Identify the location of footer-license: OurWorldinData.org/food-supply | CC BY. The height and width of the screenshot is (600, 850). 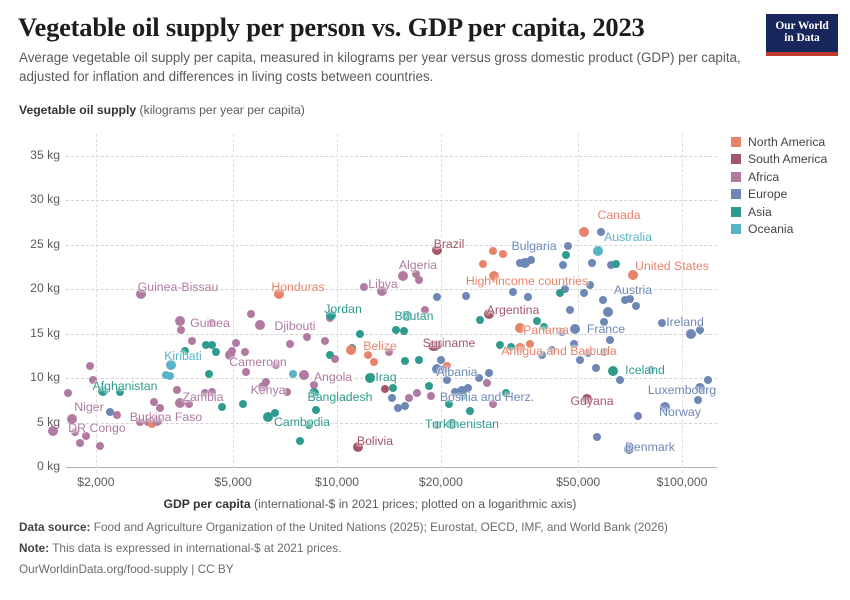
(126, 569).